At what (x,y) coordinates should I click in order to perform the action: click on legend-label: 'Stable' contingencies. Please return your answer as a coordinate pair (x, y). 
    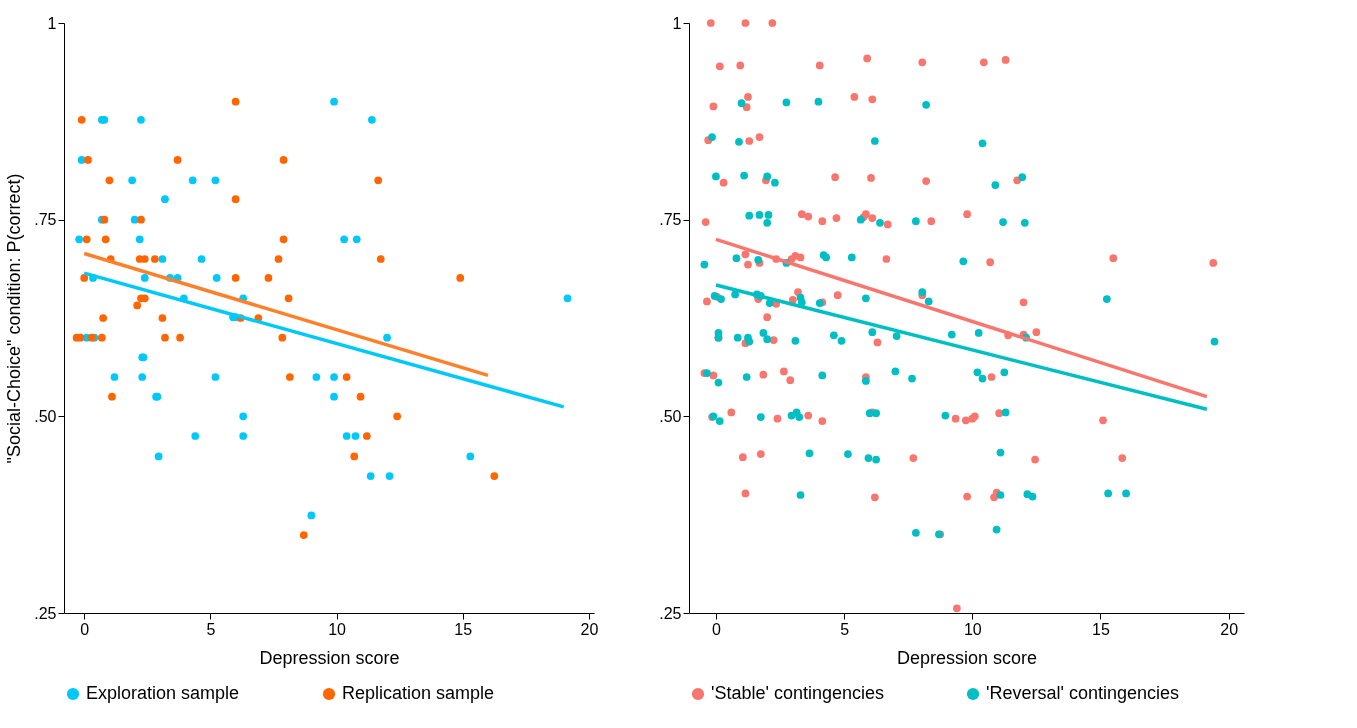
    Looking at the image, I should click on (797, 693).